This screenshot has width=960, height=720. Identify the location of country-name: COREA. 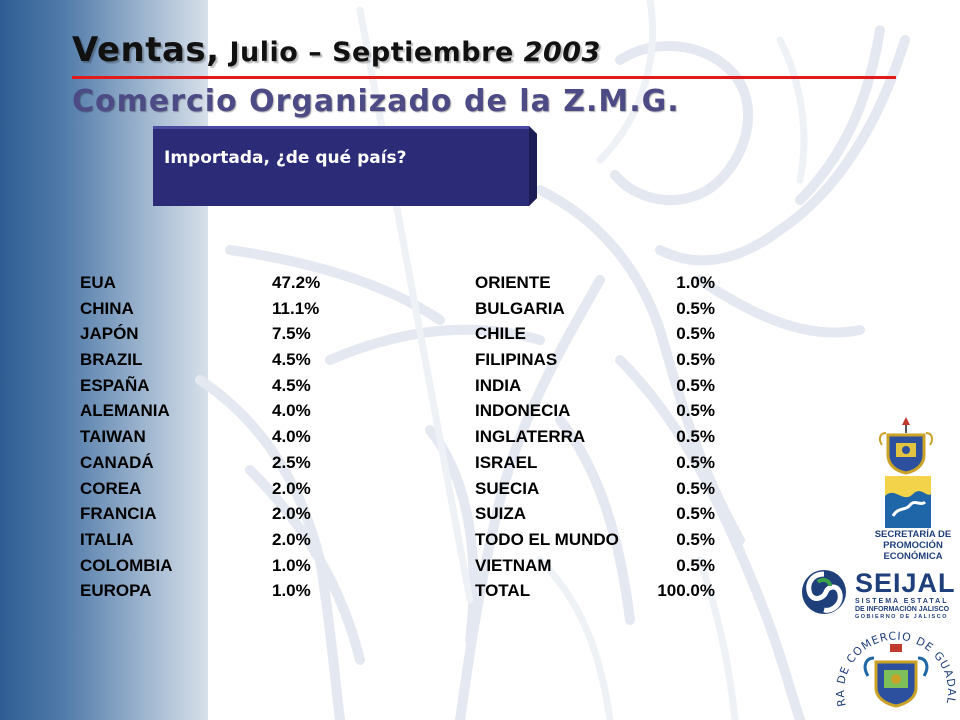
(111, 488).